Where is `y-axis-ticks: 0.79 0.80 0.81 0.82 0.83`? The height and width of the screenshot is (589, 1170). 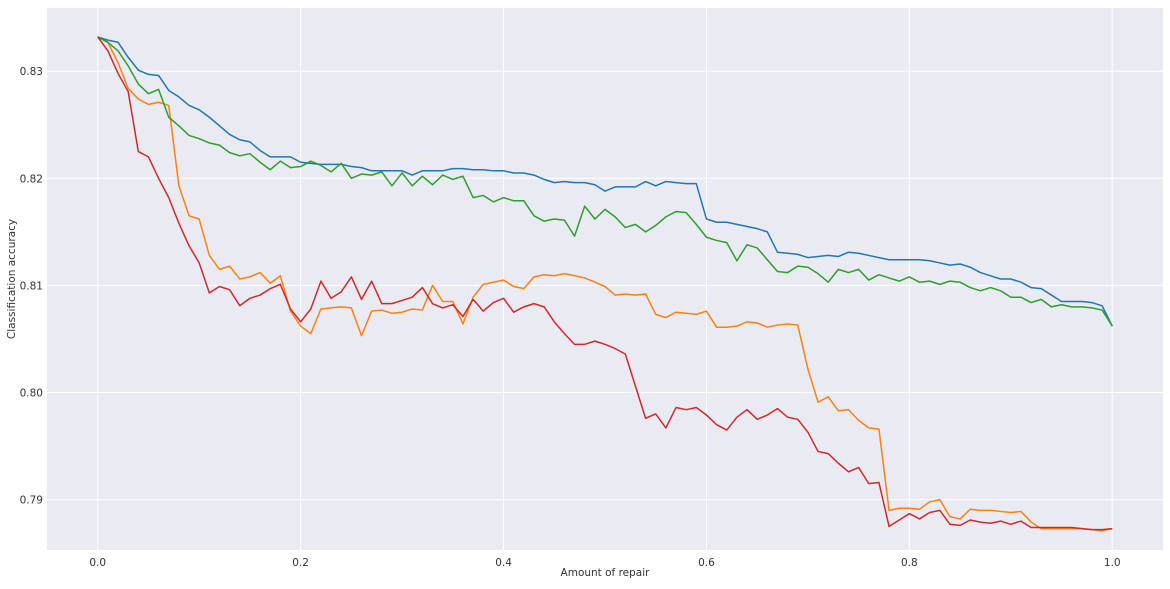 y-axis-ticks: 0.79 0.80 0.81 0.82 0.83 is located at coordinates (31, 286).